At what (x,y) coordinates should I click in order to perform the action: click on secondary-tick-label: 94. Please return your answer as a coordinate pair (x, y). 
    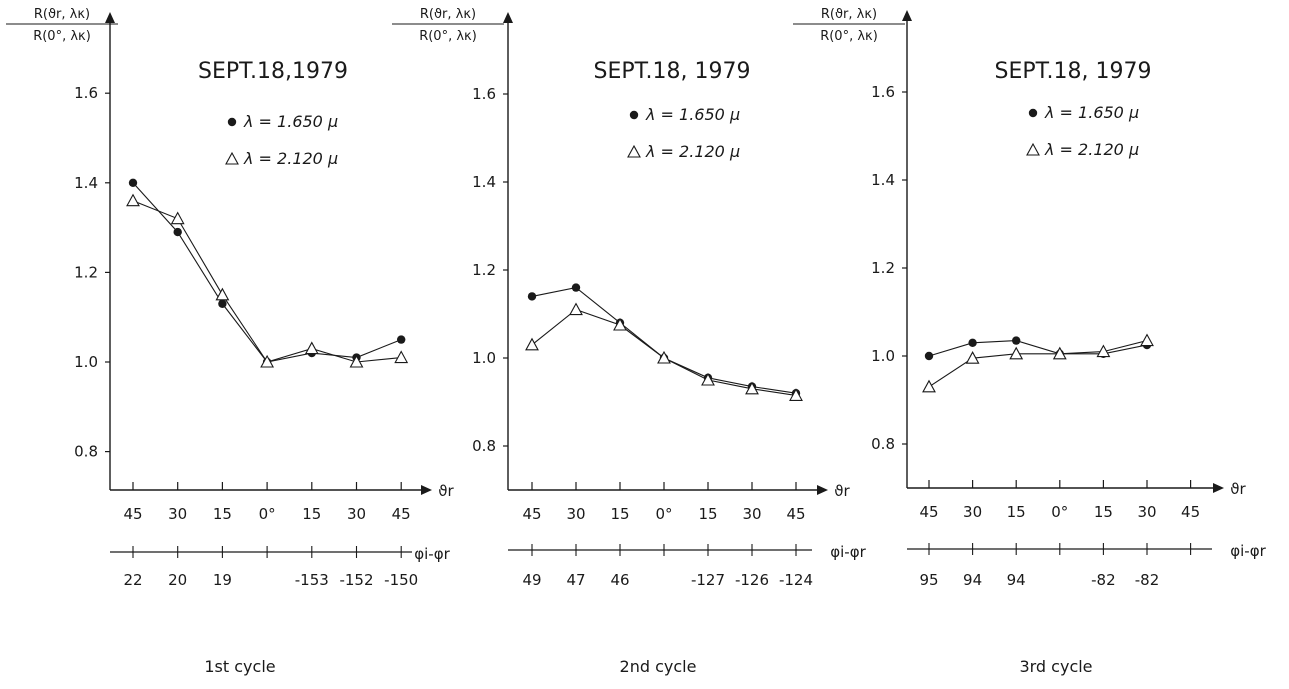
    Looking at the image, I should click on (972, 580).